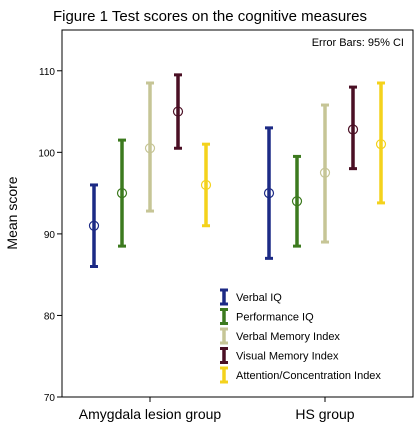  What do you see at coordinates (259, 298) in the screenshot?
I see `legend-label: Verbal IQ` at bounding box center [259, 298].